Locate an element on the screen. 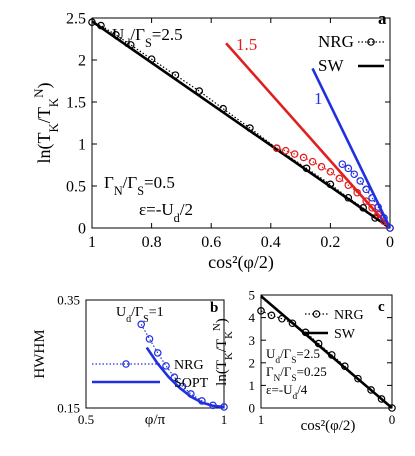 The width and height of the screenshot is (415, 456). chart-panel-b: 0.15 0.35 0.5 1 φ/π HWHM b Ud/ΓS=1 NRG SOPT is located at coordinates (130, 360).